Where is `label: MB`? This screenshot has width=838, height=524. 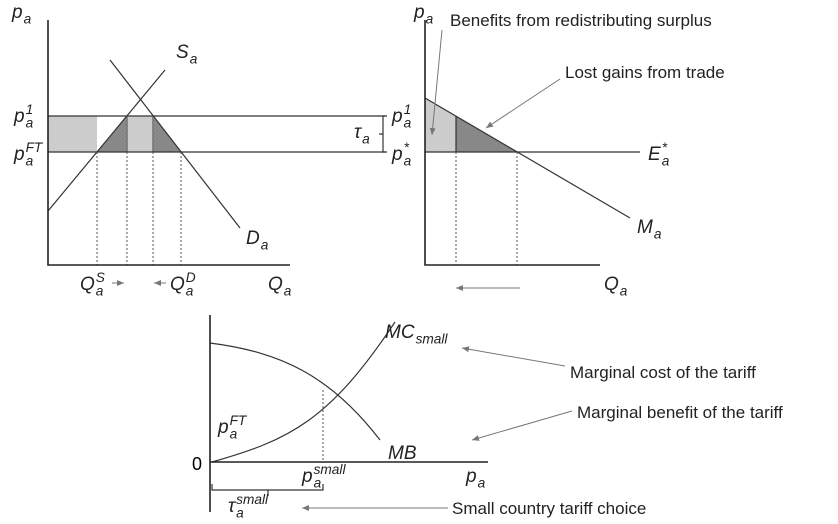 label: MB is located at coordinates (402, 453).